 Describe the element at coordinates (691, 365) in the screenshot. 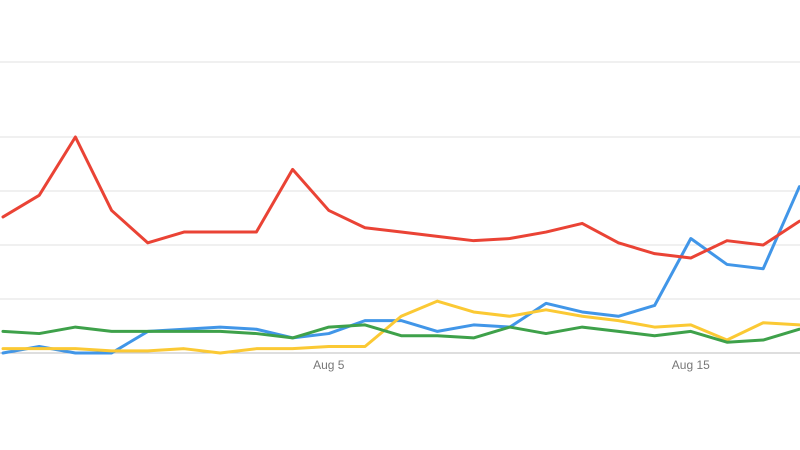

I see `x-tick-label: Aug 15` at that location.